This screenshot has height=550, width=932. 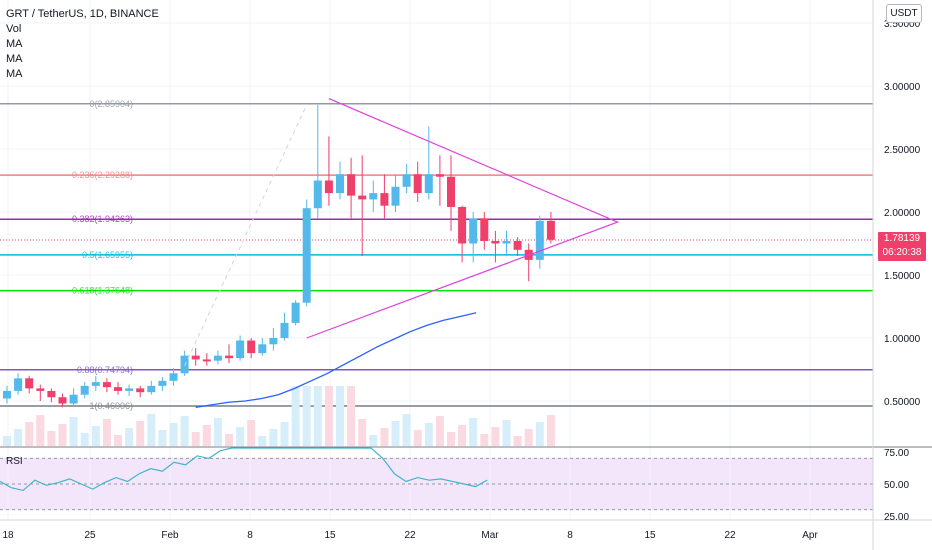 I want to click on last-price: 1.78139, so click(x=902, y=238).